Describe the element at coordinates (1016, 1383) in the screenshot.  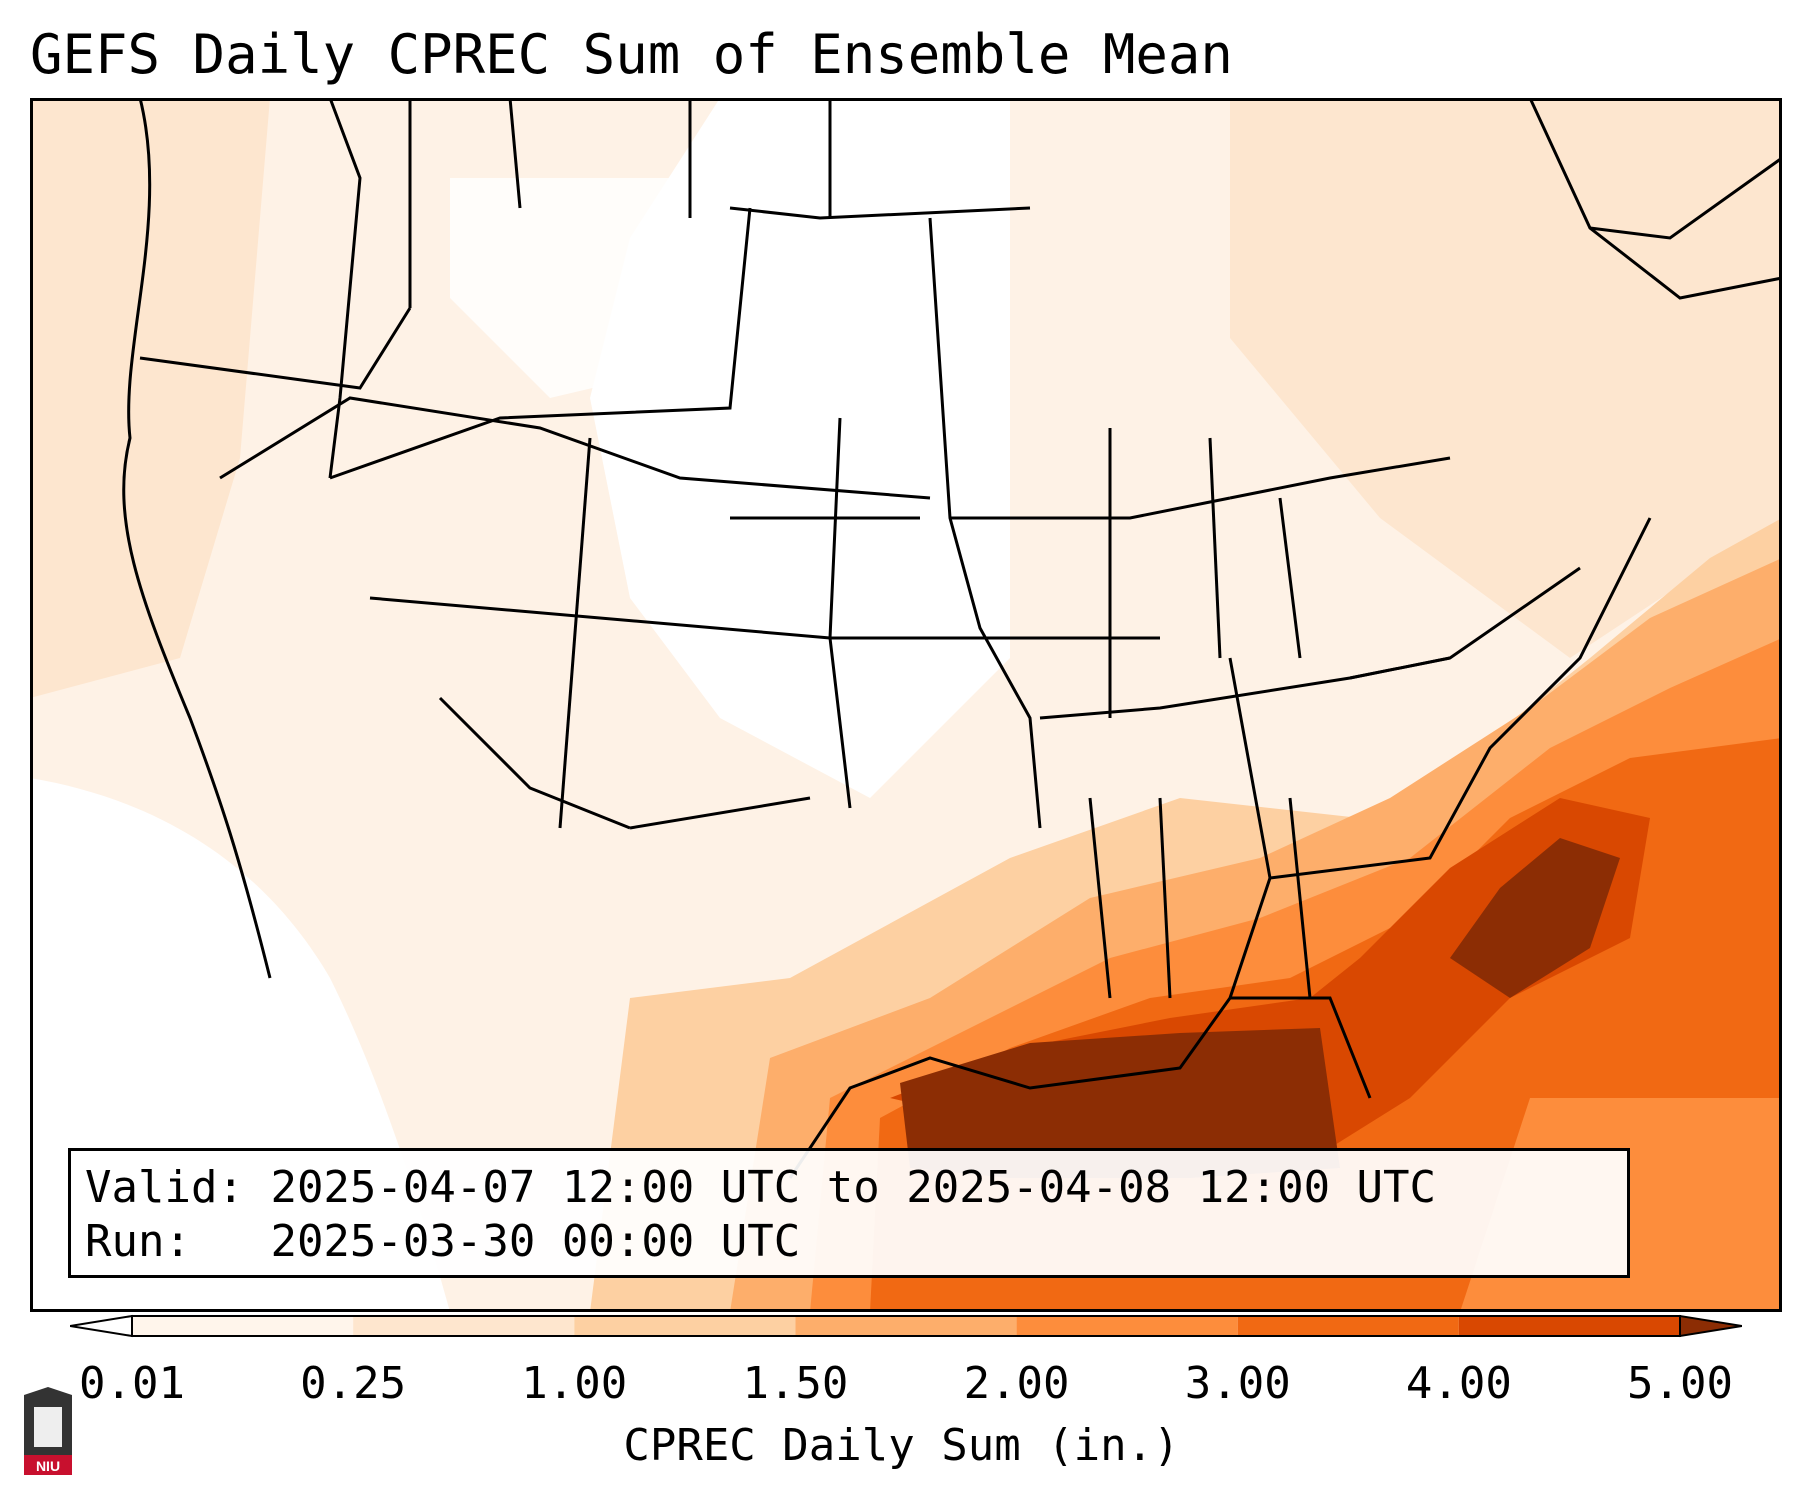
I see `colorbar-tick-label: 2.00` at that location.